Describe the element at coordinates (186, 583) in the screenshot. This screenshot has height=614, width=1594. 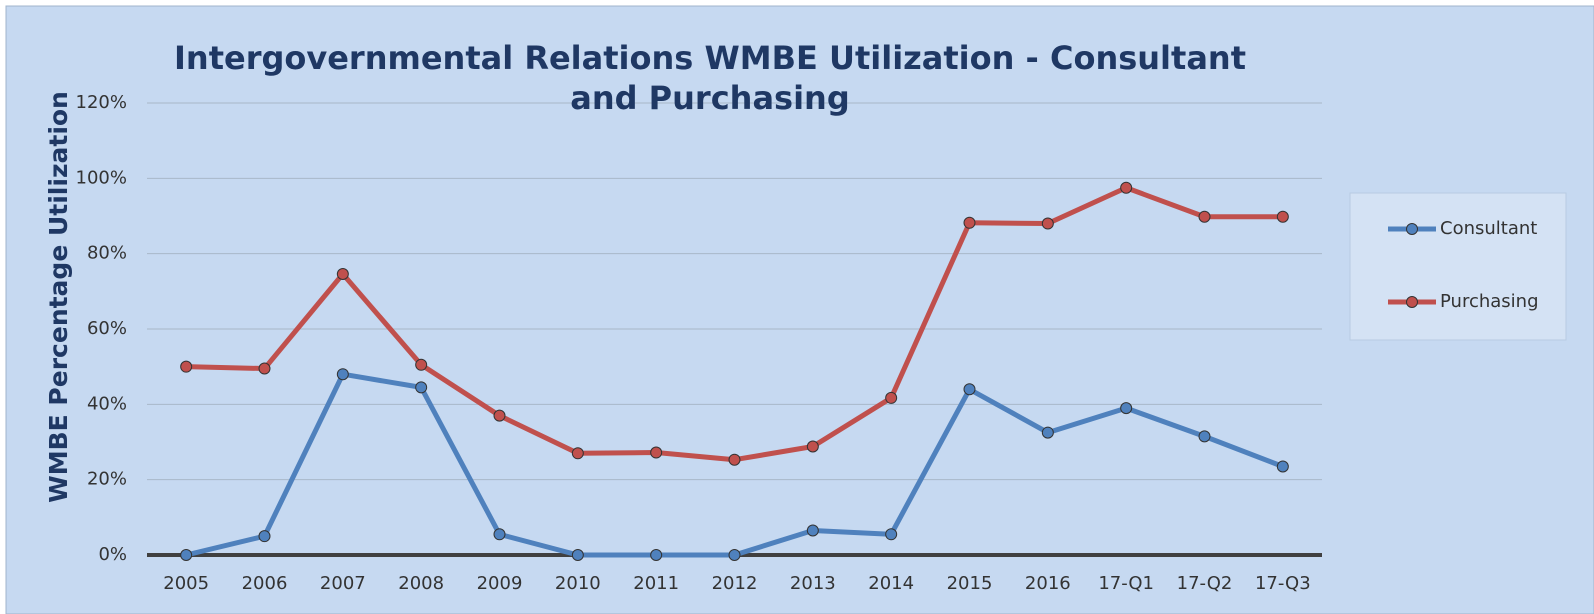
I see `x-tick-label: 2005` at that location.